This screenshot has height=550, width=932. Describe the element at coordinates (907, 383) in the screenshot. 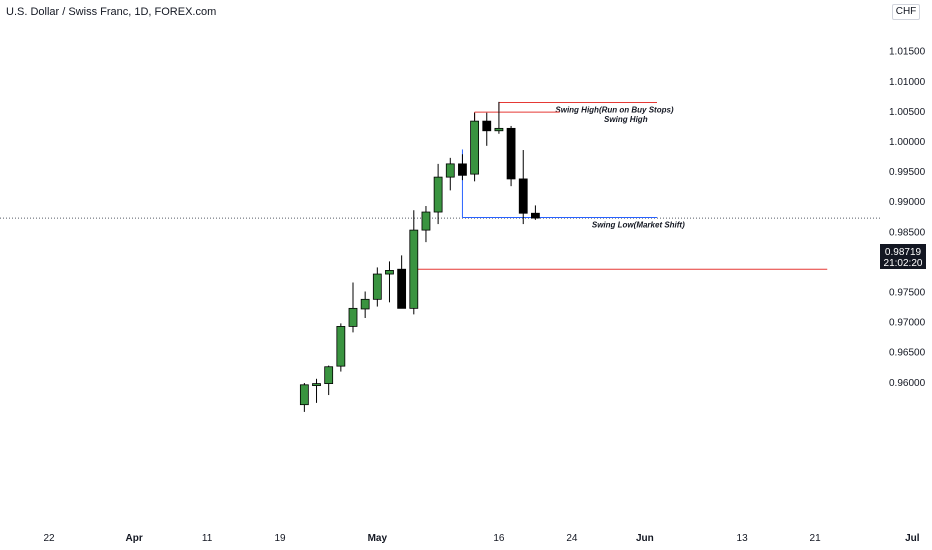

I see `price-tick-label: 0.96000` at that location.